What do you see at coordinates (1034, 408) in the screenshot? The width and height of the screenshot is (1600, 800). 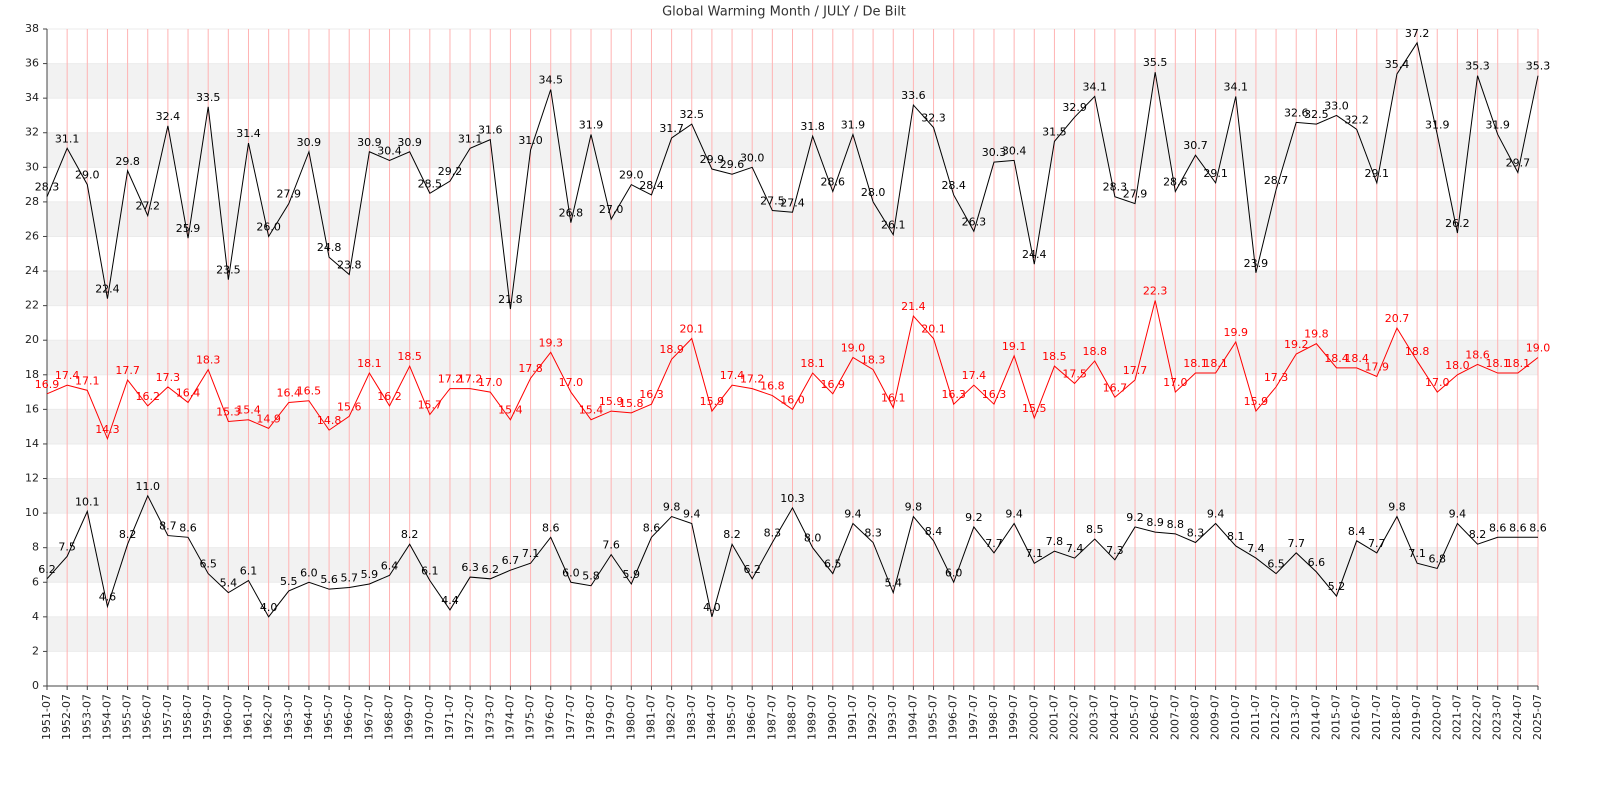 I see `value-label: 15.5` at bounding box center [1034, 408].